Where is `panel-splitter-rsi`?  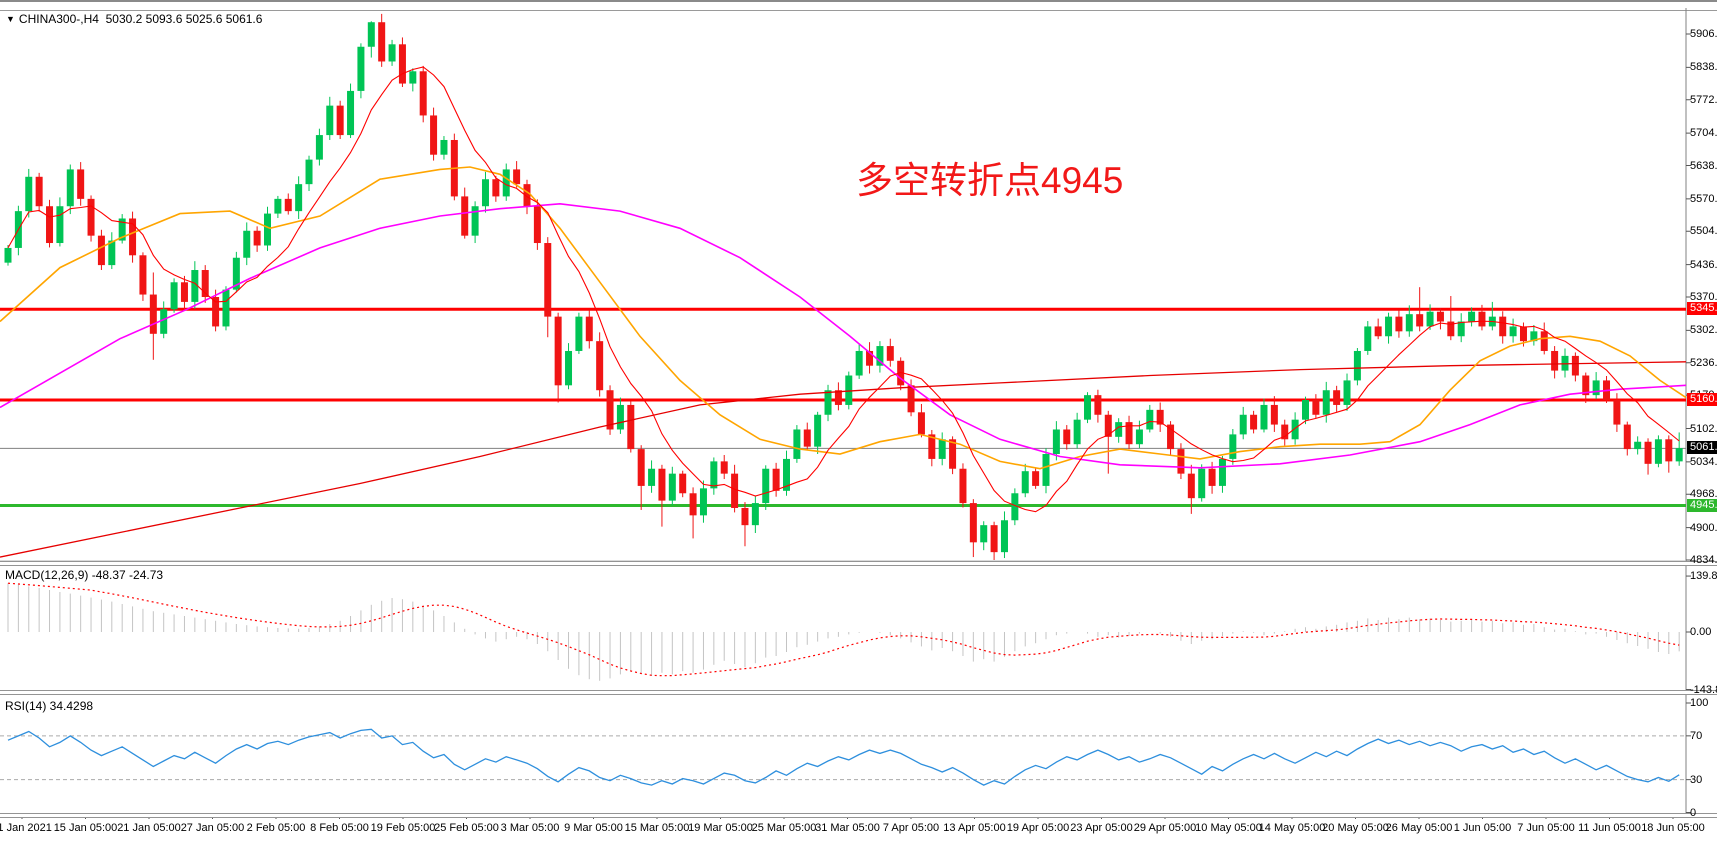
panel-splitter-rsi is located at coordinates (858, 692).